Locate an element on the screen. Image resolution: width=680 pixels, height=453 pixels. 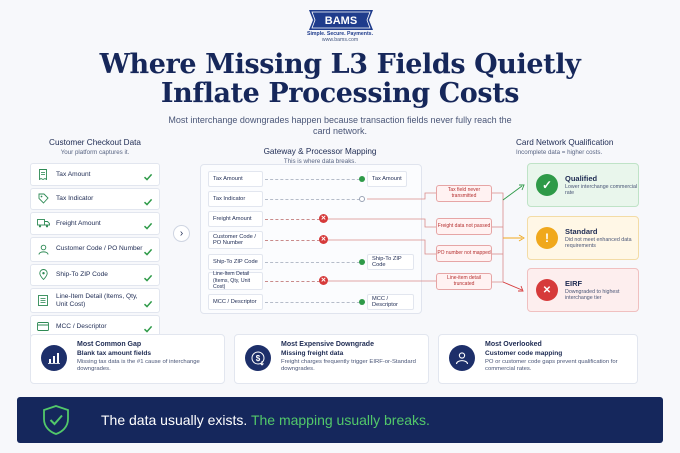
bracket-red is located at coordinates (498, 237).